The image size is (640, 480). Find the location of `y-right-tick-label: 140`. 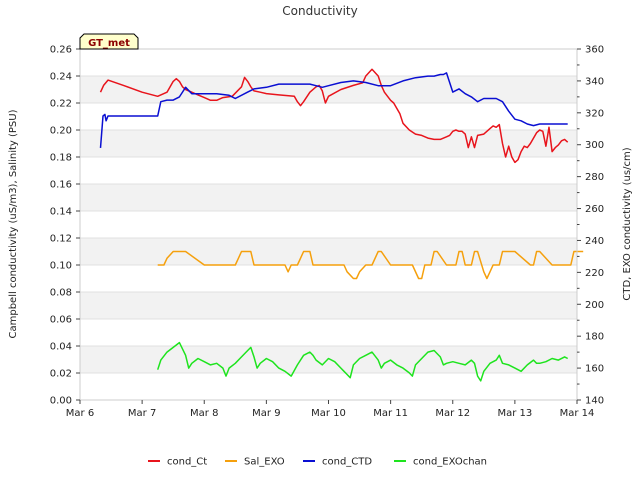

y-right-tick-label: 140 is located at coordinates (594, 401).